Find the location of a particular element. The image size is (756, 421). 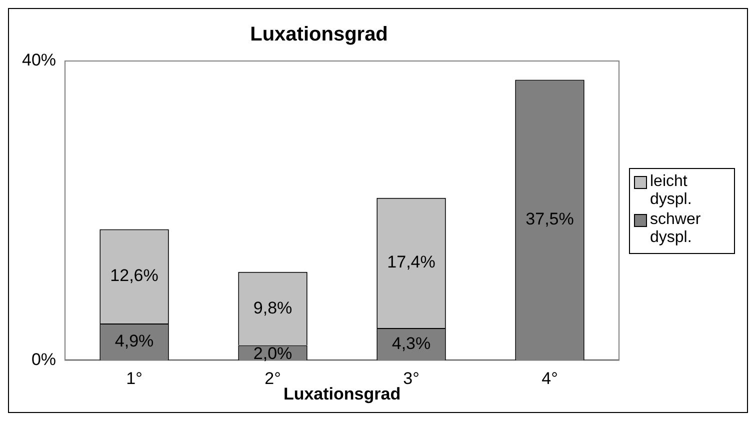

data-label: 17,4% is located at coordinates (411, 262).